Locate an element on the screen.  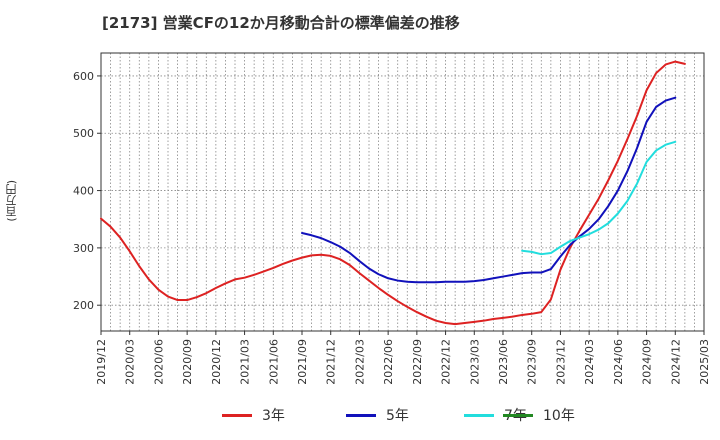
legend-label: 10年 is located at coordinates (559, 416).